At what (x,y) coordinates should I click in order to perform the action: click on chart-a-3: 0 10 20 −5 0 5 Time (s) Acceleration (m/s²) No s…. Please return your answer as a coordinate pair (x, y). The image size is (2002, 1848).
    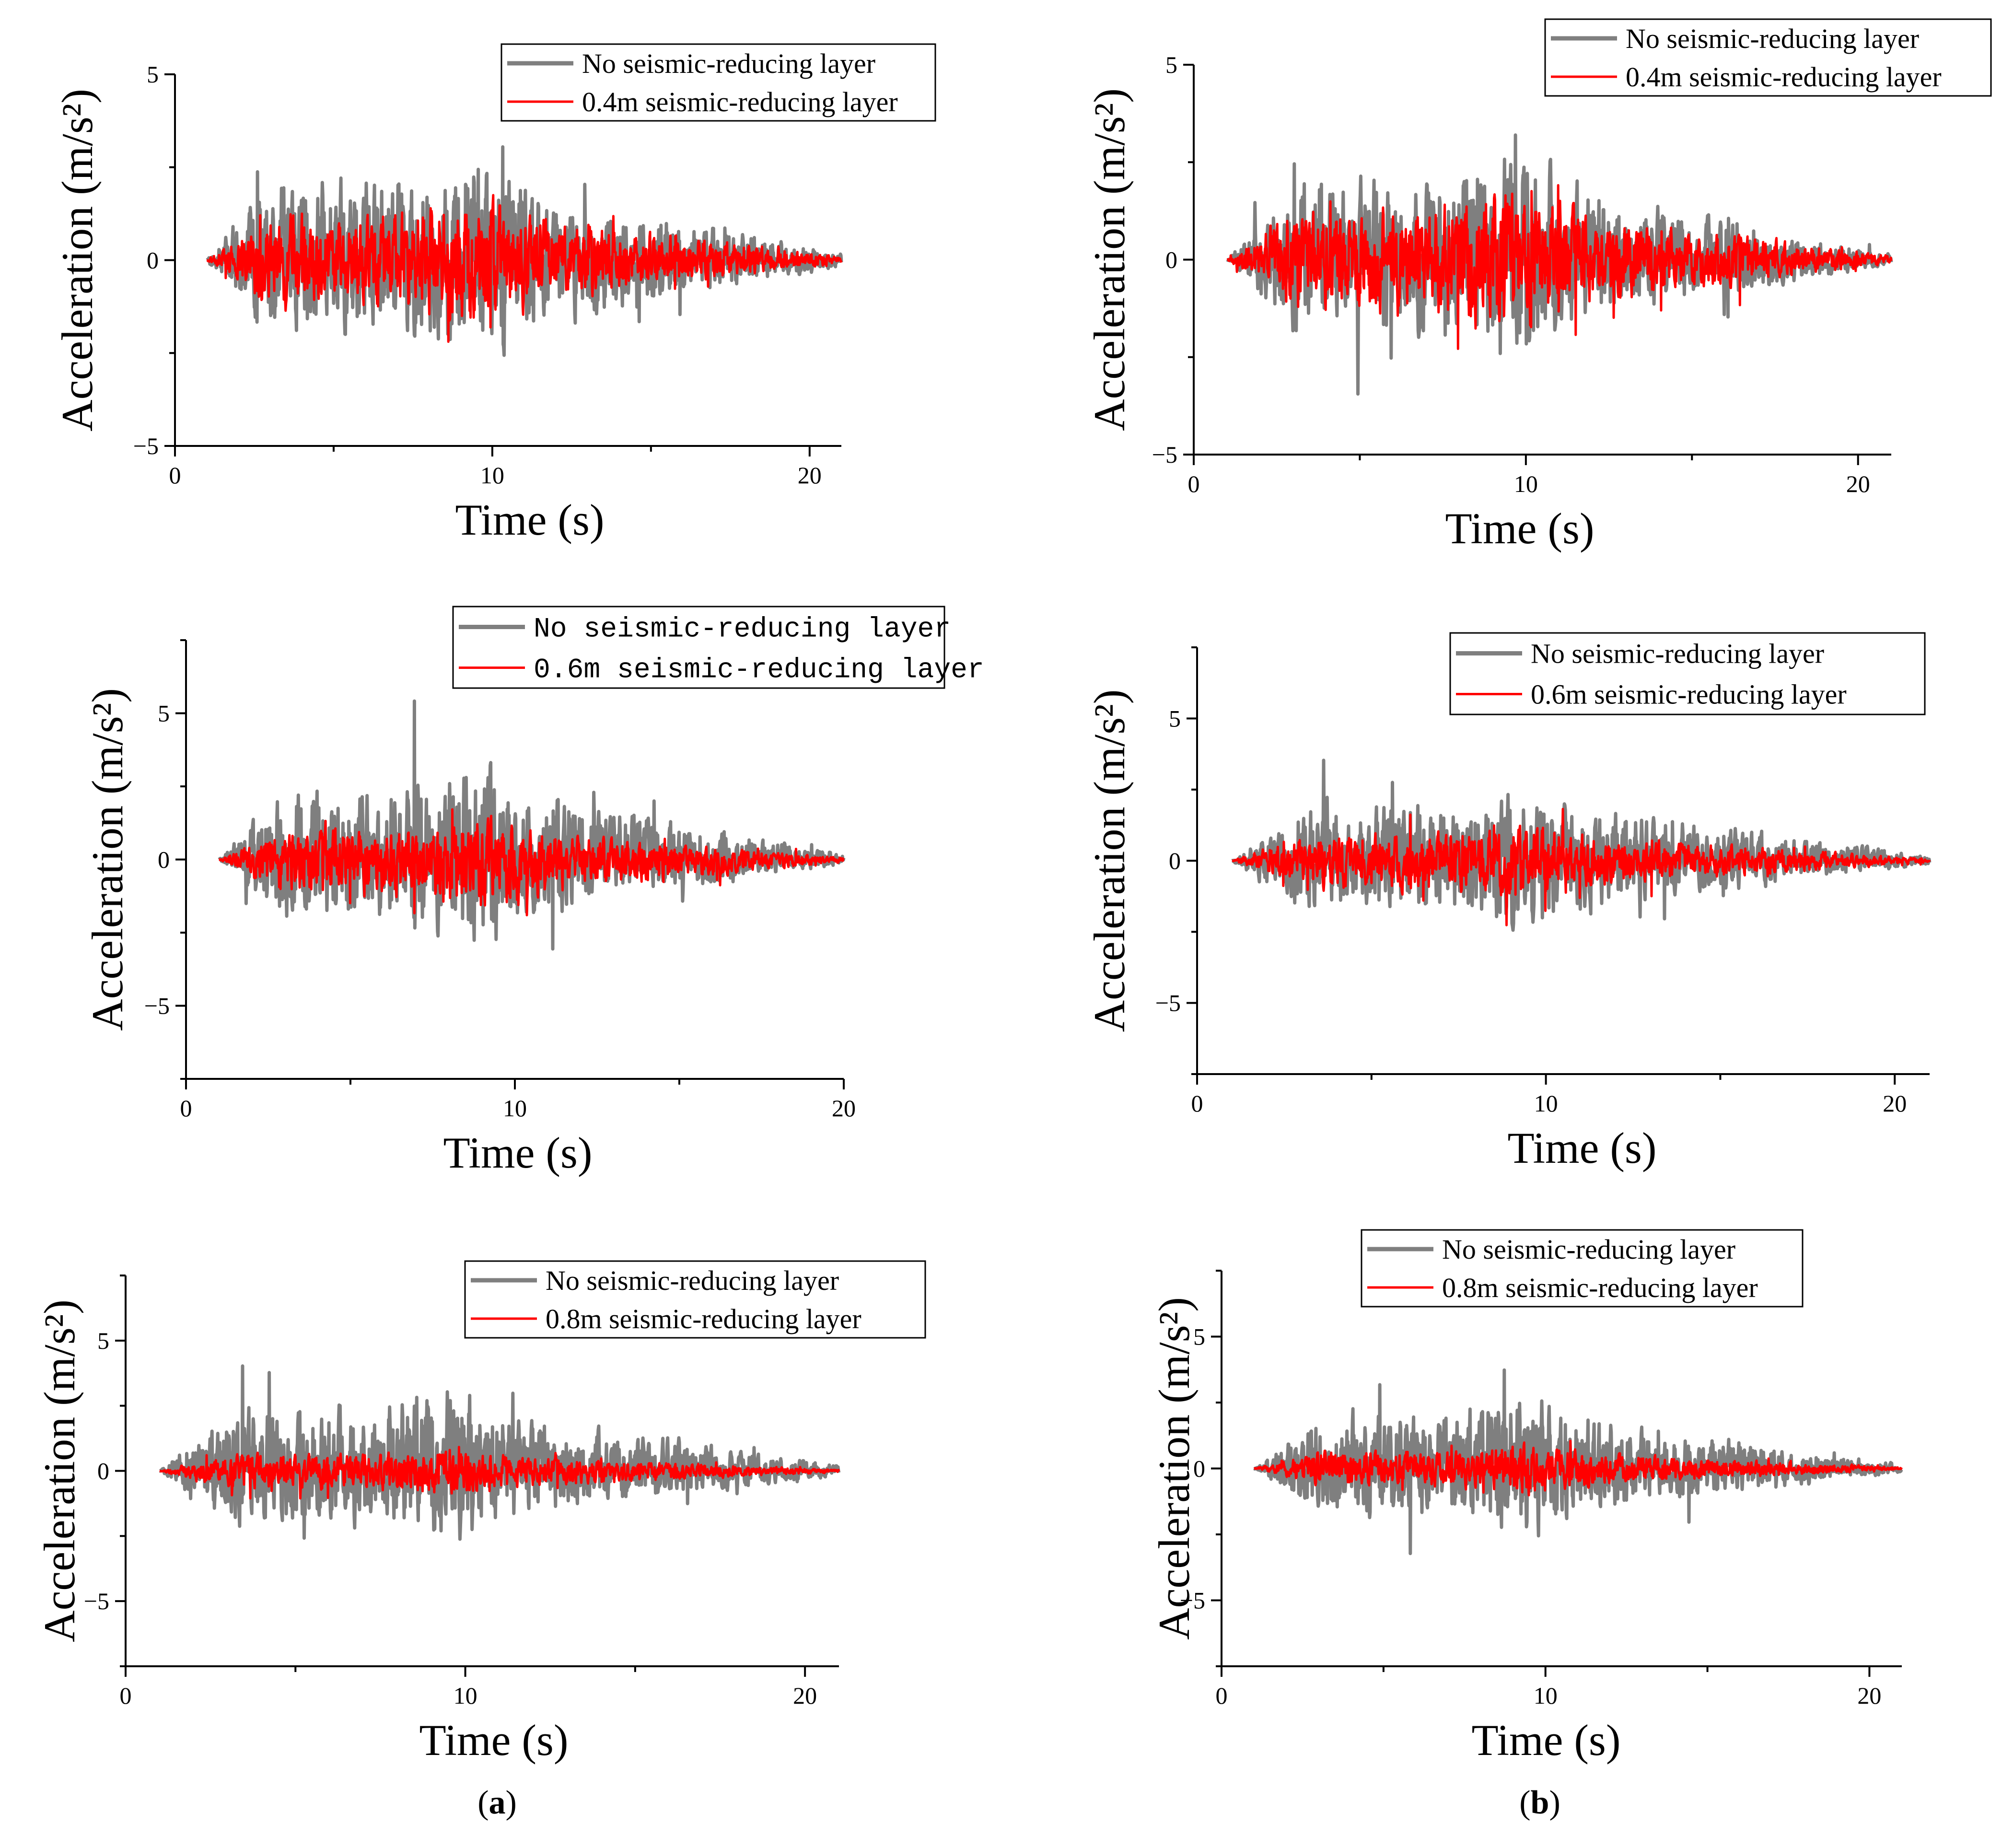
    Looking at the image, I should click on (480, 1512).